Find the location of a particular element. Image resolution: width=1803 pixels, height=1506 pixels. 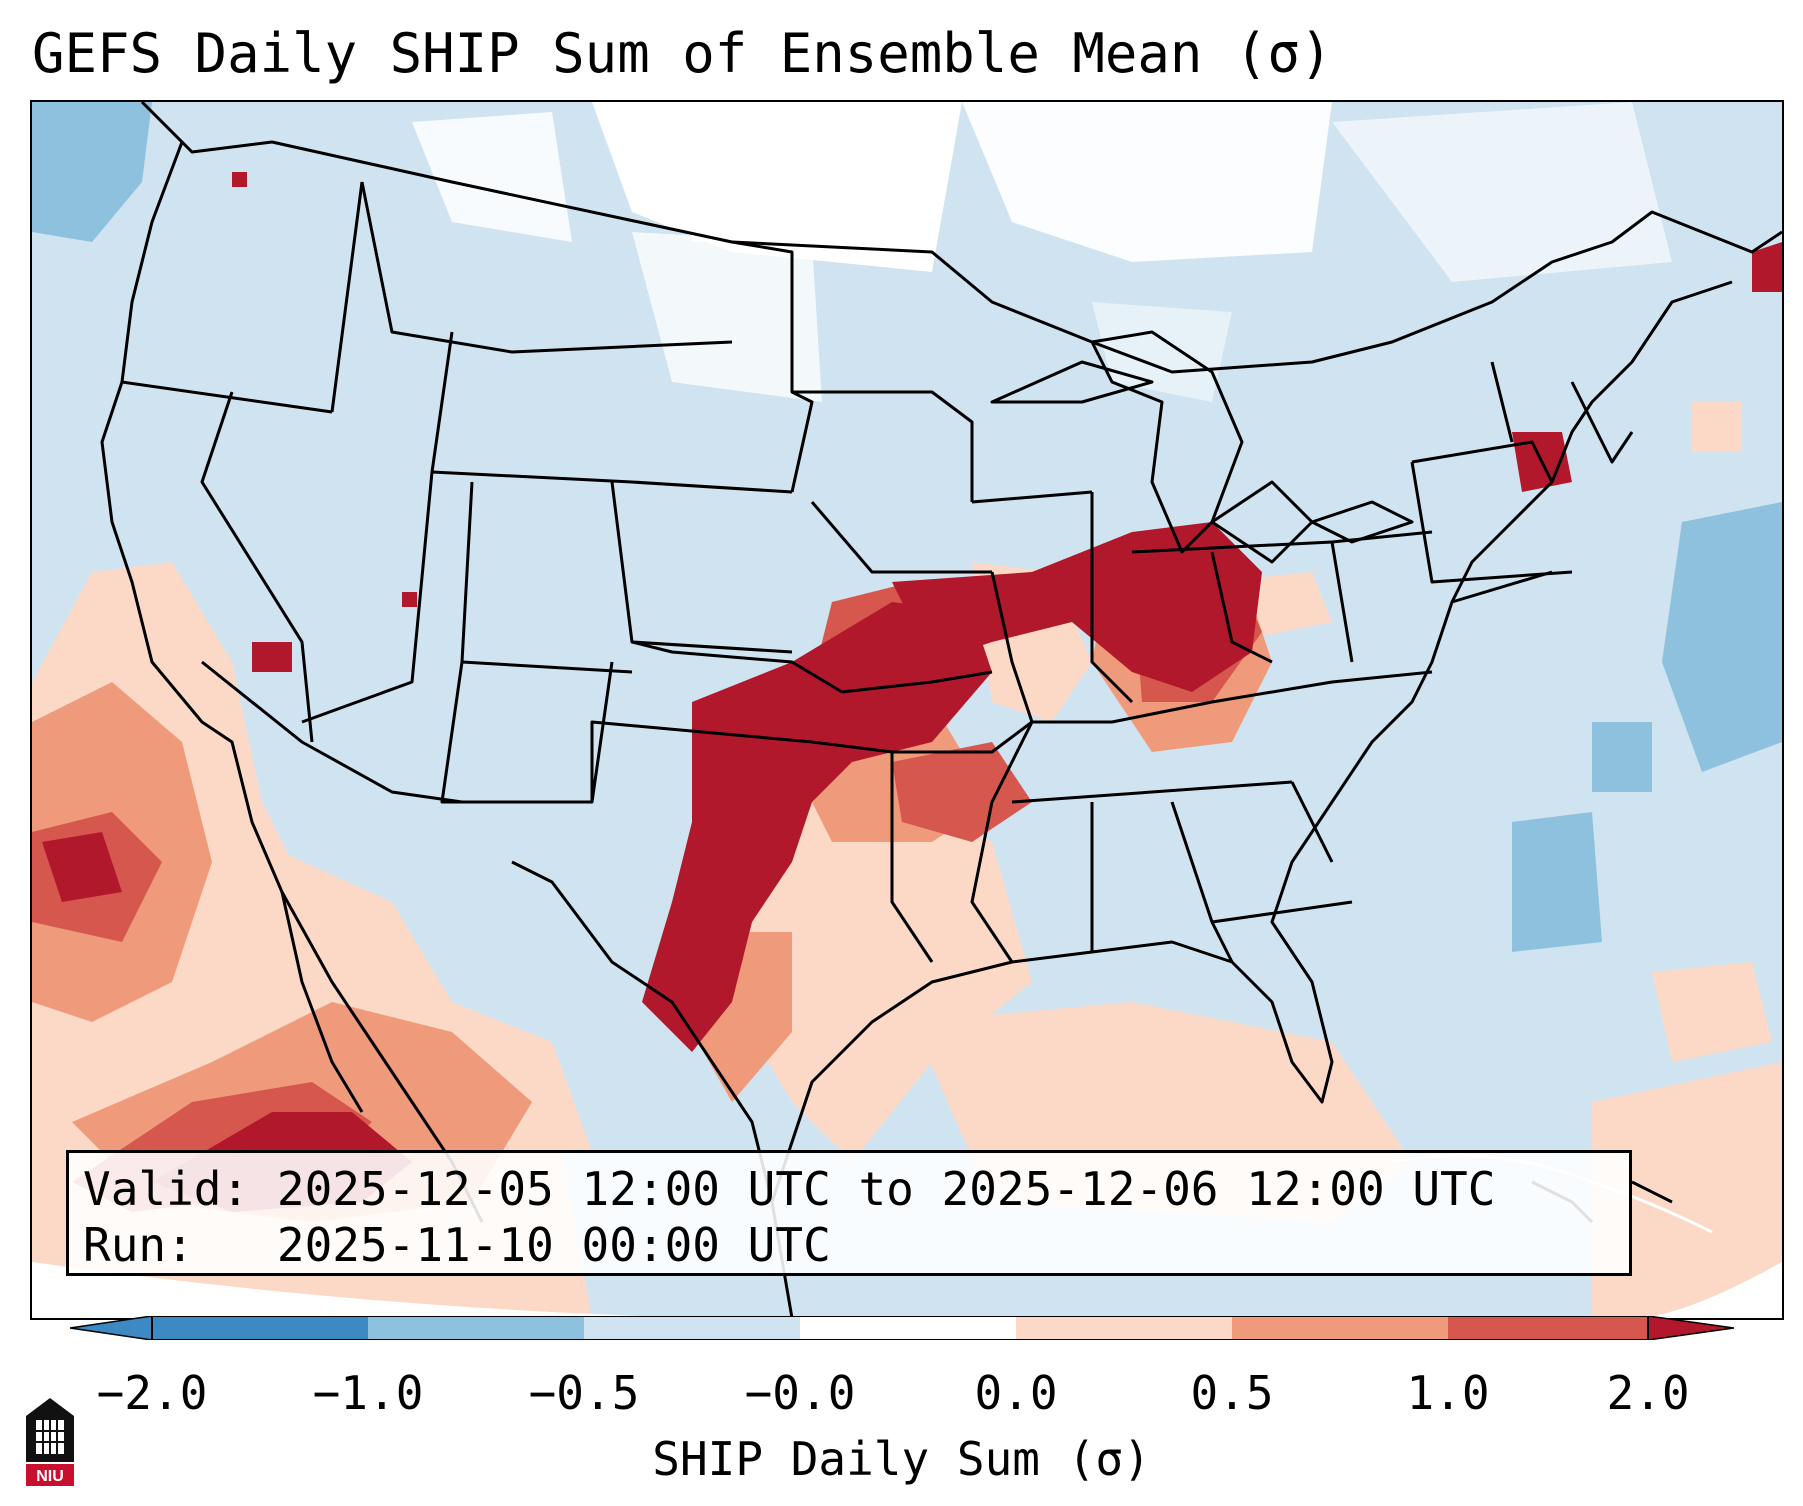

tick-label: 0.5 is located at coordinates (1232, 1393).